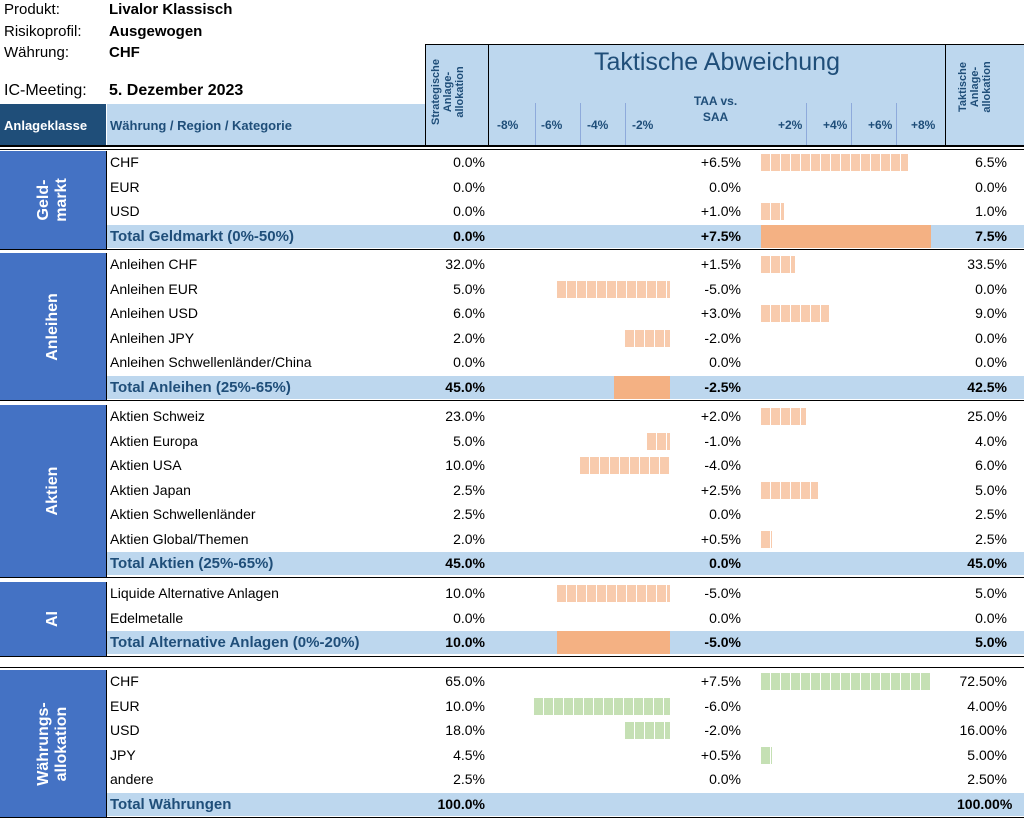 The image size is (1024, 821). I want to click on total-row: Total Währungen 100.0% 100.00%, so click(565, 804).